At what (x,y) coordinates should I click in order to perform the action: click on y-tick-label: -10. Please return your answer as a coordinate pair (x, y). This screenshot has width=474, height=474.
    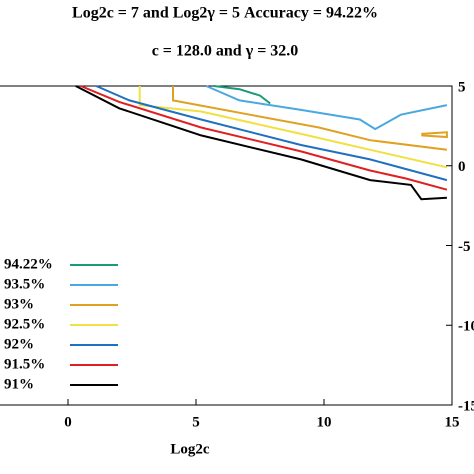
    Looking at the image, I should click on (466, 327).